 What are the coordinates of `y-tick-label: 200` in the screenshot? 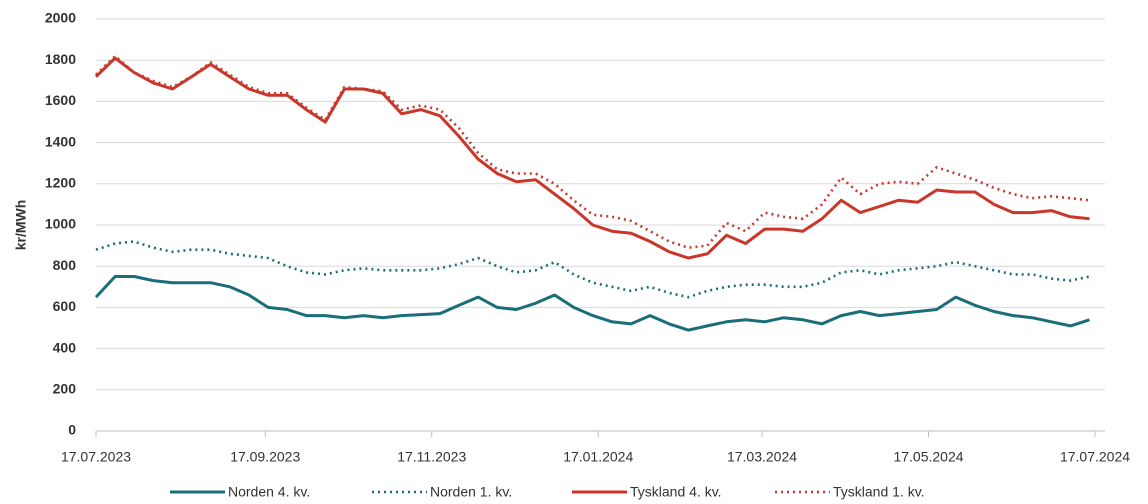 It's located at (65, 389).